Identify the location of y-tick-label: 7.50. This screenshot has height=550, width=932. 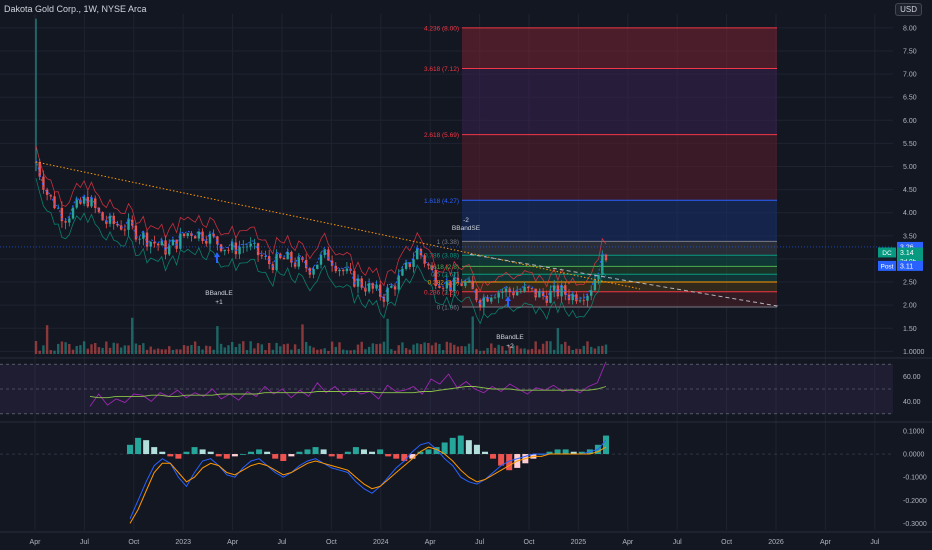
(910, 51).